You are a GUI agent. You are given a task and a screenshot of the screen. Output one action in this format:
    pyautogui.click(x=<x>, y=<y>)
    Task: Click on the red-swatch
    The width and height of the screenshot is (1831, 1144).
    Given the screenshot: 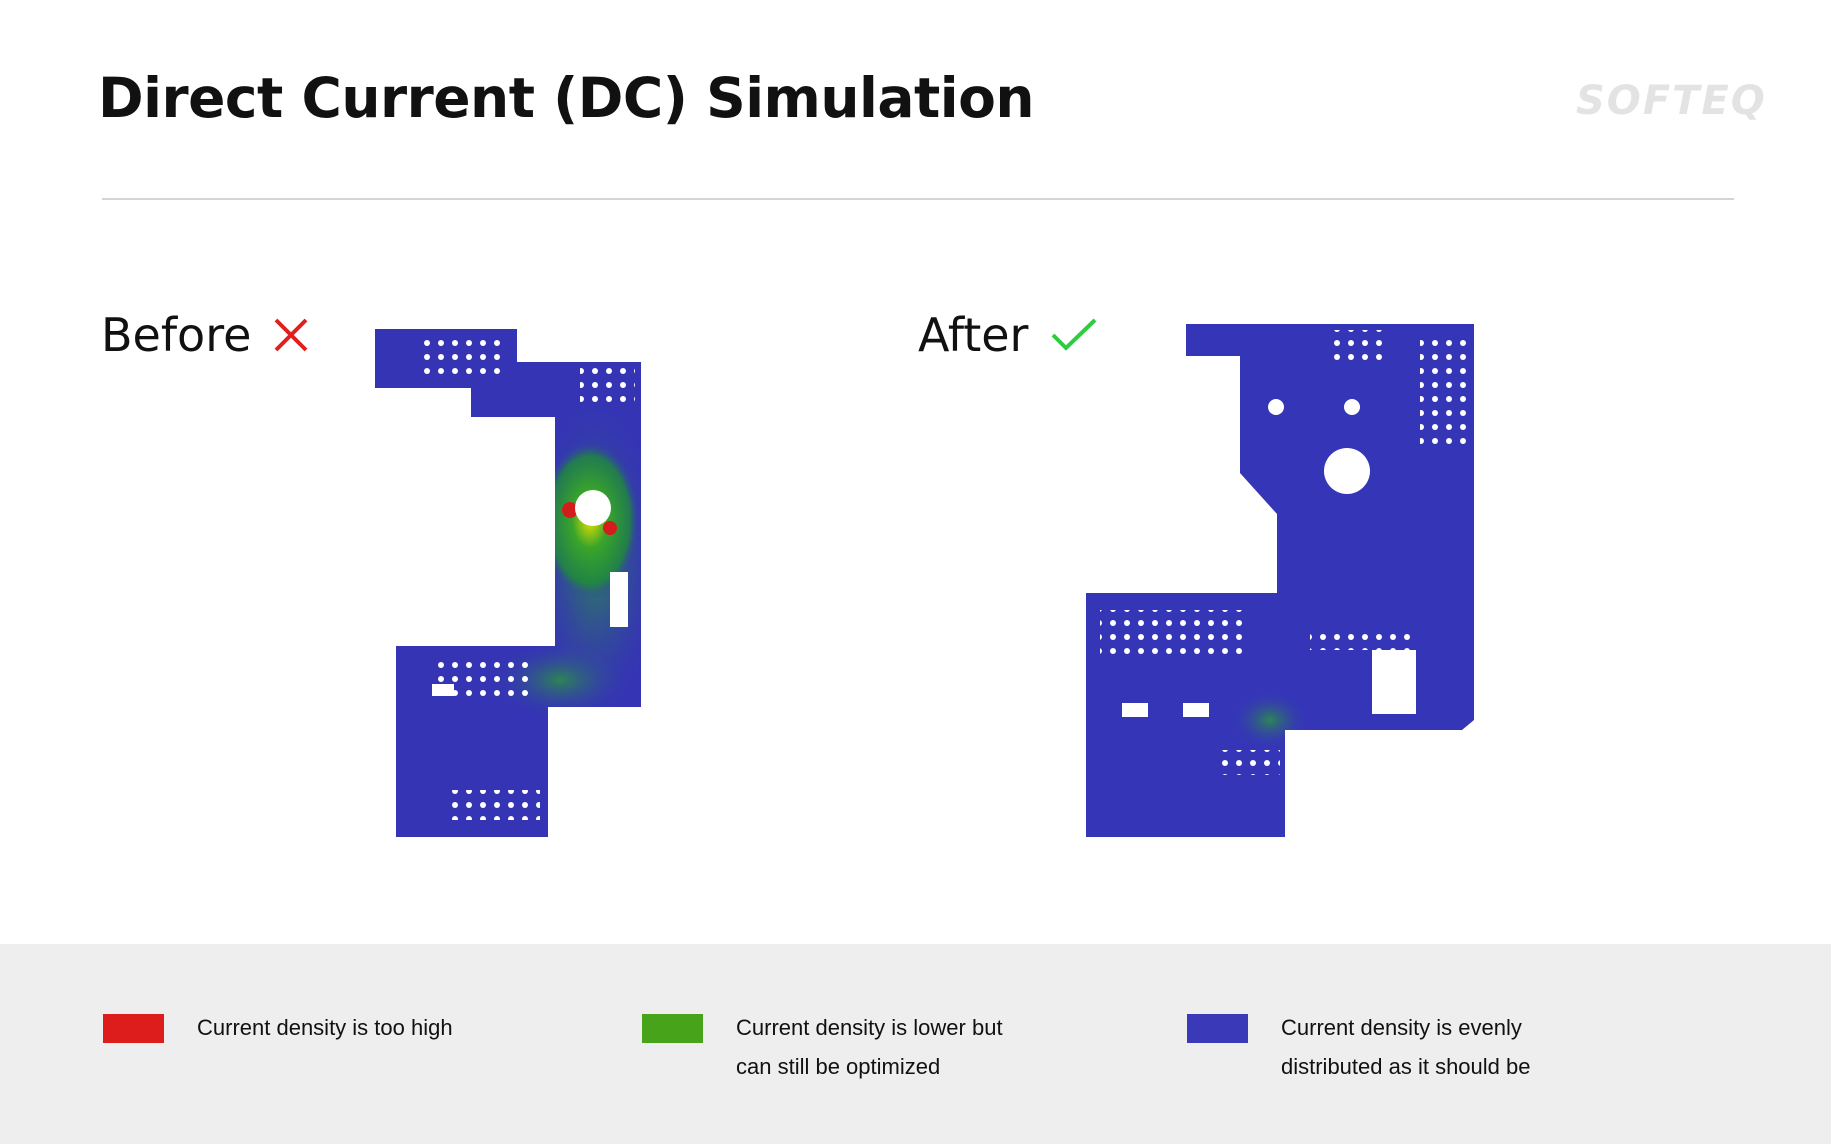 What is the action you would take?
    pyautogui.click(x=133, y=1028)
    